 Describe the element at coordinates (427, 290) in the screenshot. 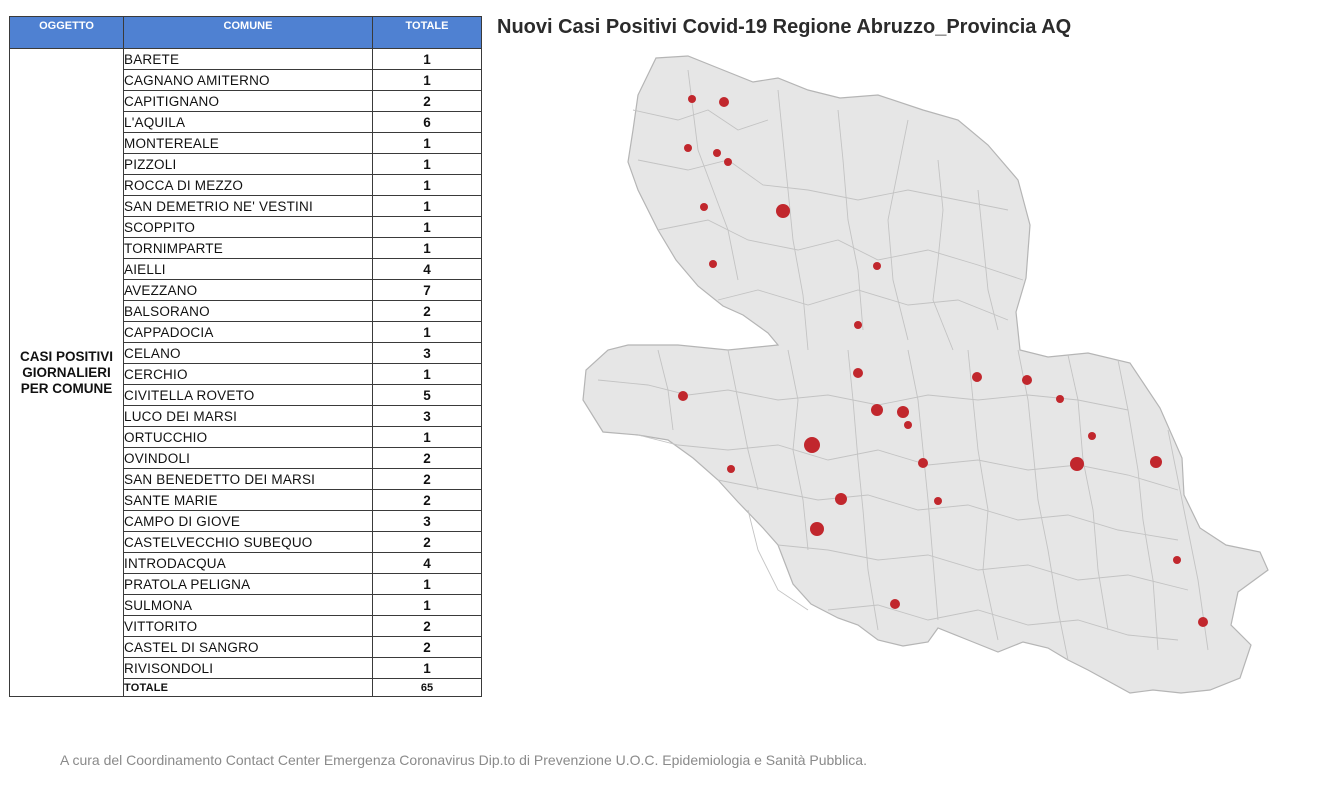

I see `totale-cell: 7` at that location.